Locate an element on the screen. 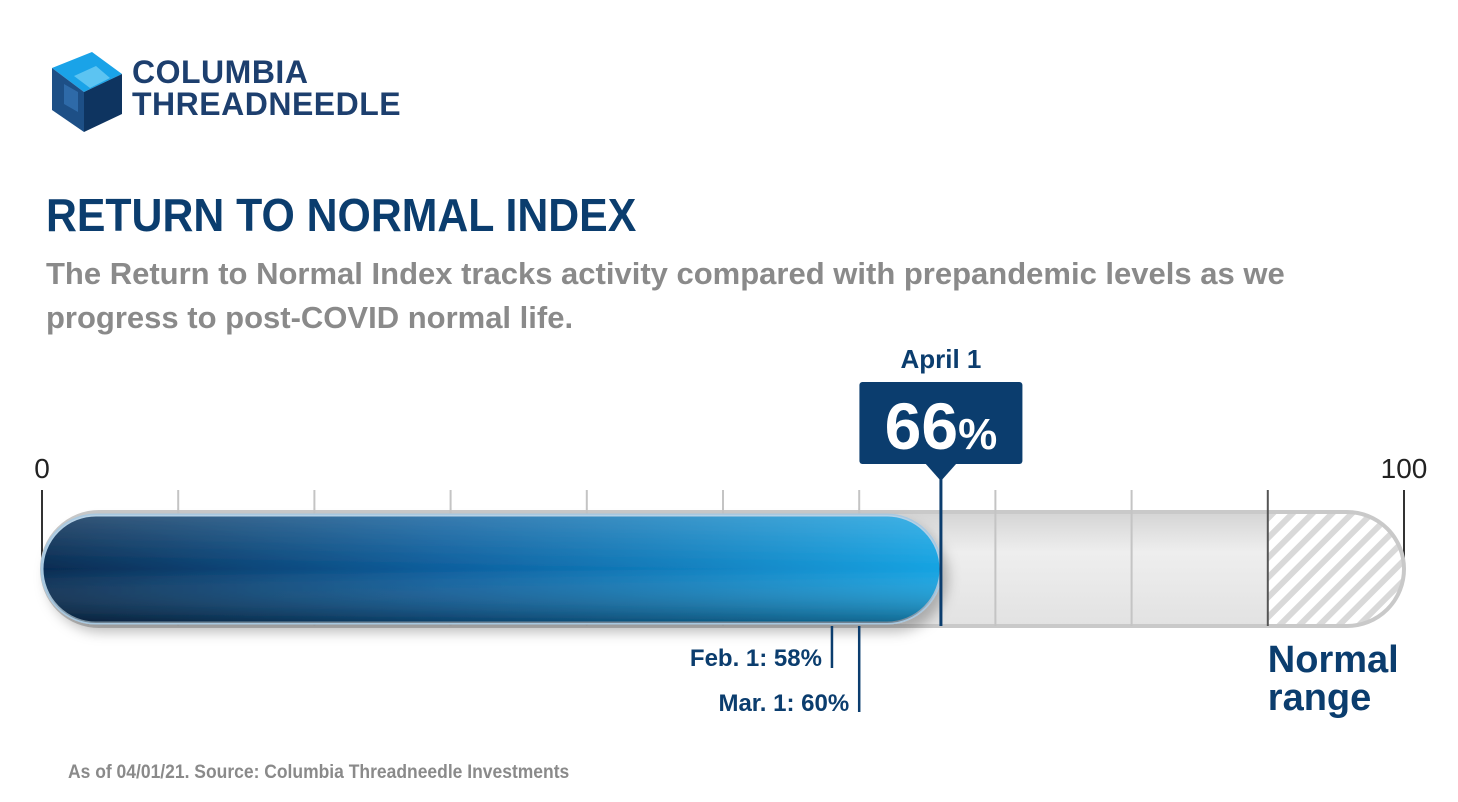 Image resolution: width=1458 pixels, height=802 pixels. gauge-fill-shade is located at coordinates (491, 569).